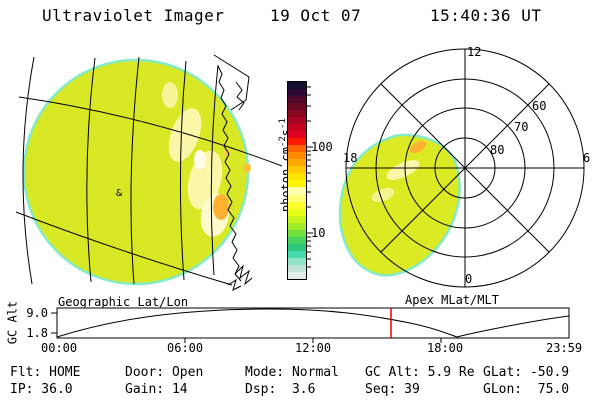 This screenshot has width=600, height=400. I want to click on status-gc-alt: GC Alt: 5.9 Re, so click(420, 372).